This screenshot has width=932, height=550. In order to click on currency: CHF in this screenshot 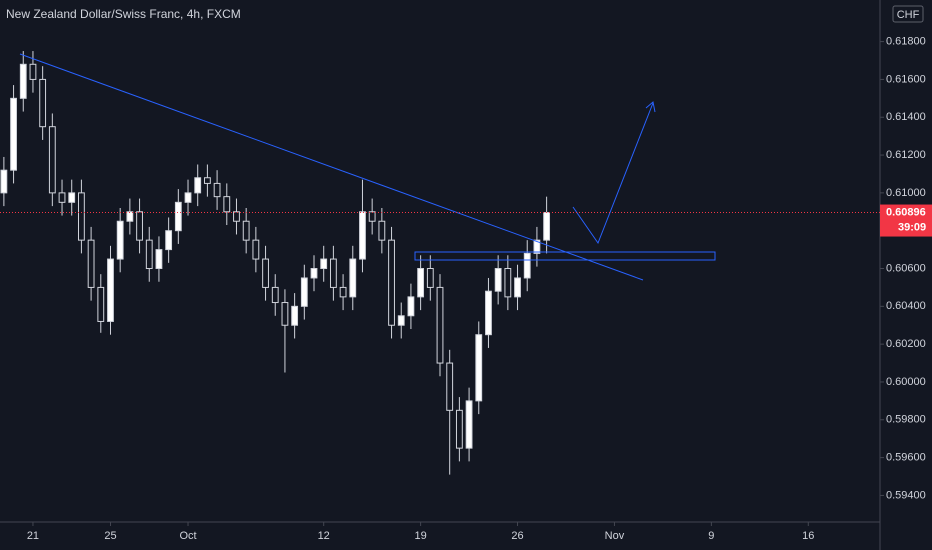, I will do `click(908, 15)`.